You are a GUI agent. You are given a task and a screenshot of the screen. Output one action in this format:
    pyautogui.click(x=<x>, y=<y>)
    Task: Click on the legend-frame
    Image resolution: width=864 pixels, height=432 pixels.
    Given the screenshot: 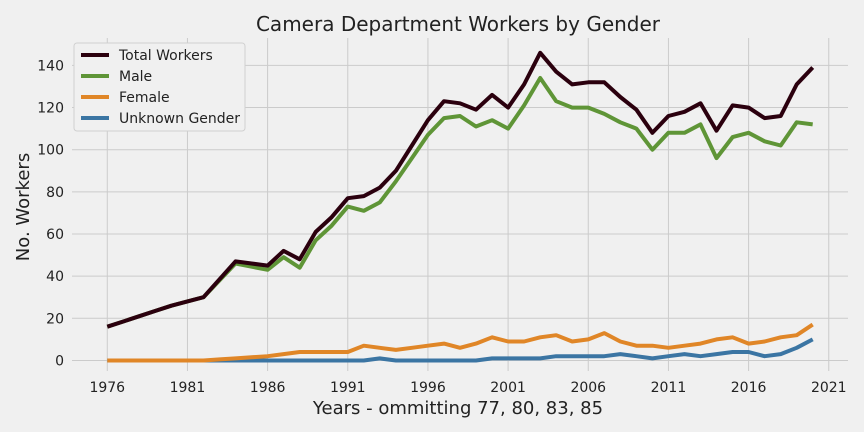 What is the action you would take?
    pyautogui.click(x=159, y=87)
    